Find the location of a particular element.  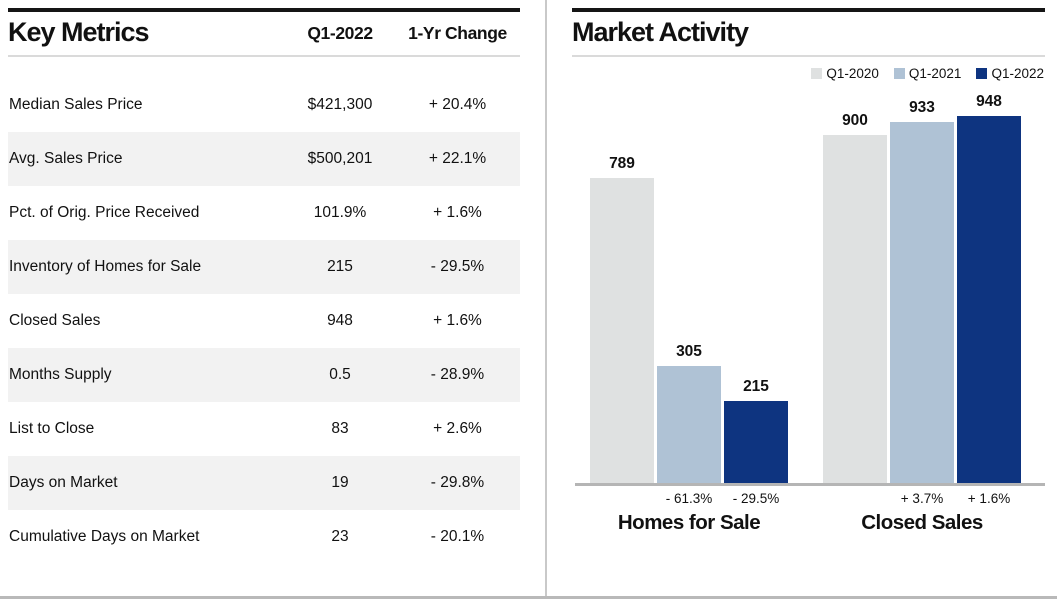

metric-label: Pct. of Orig. Price Received is located at coordinates (104, 213).